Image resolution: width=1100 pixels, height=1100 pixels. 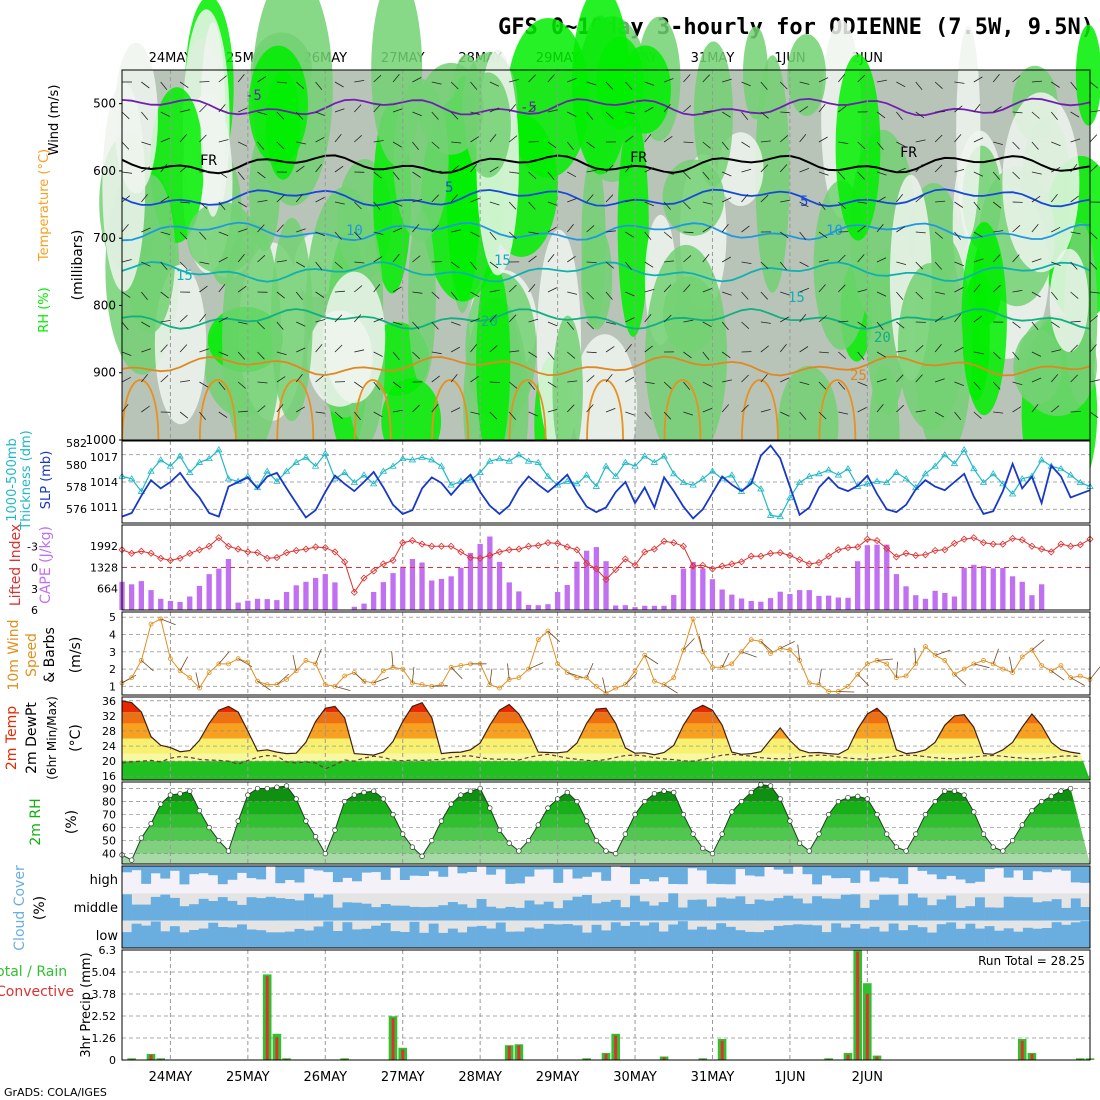 What do you see at coordinates (104, 567) in the screenshot?
I see `cape-tick: 1328` at bounding box center [104, 567].